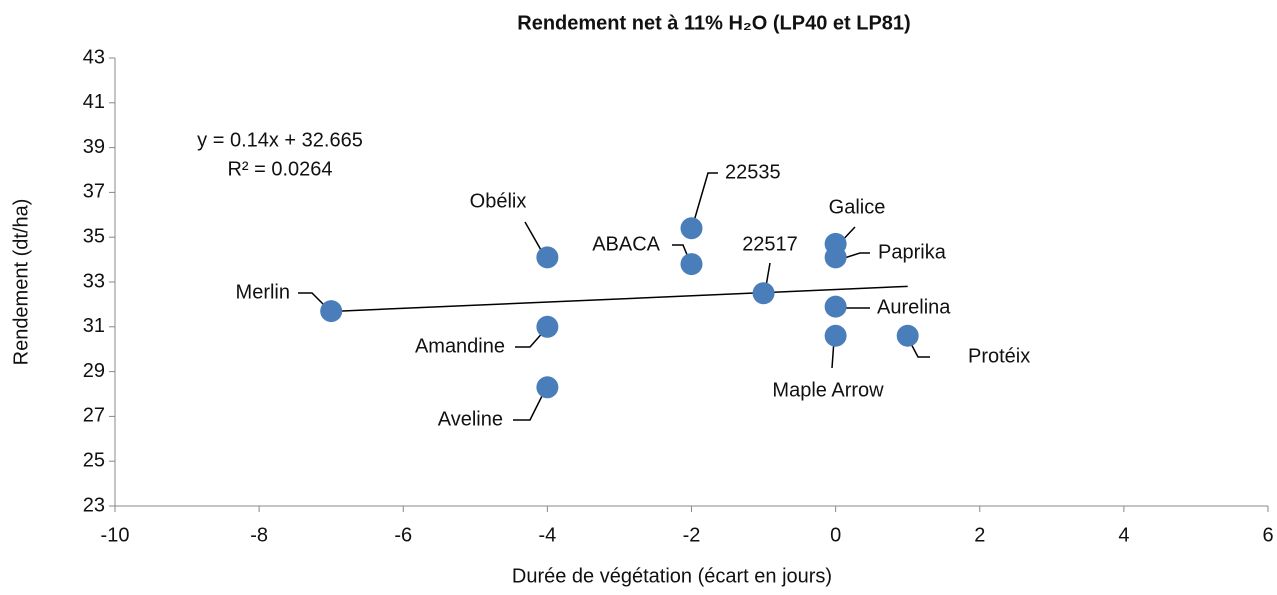 This screenshot has width=1277, height=595. I want to click on point-label: Merlin, so click(263, 292).